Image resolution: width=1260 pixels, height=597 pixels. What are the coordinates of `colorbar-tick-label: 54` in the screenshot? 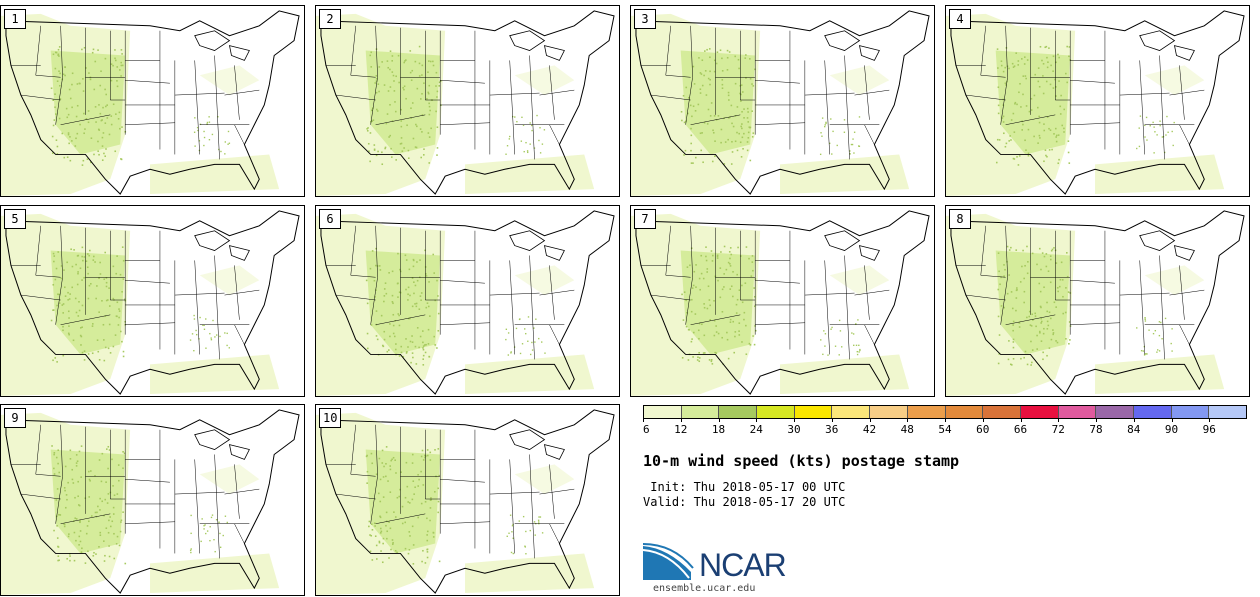 It's located at (945, 429).